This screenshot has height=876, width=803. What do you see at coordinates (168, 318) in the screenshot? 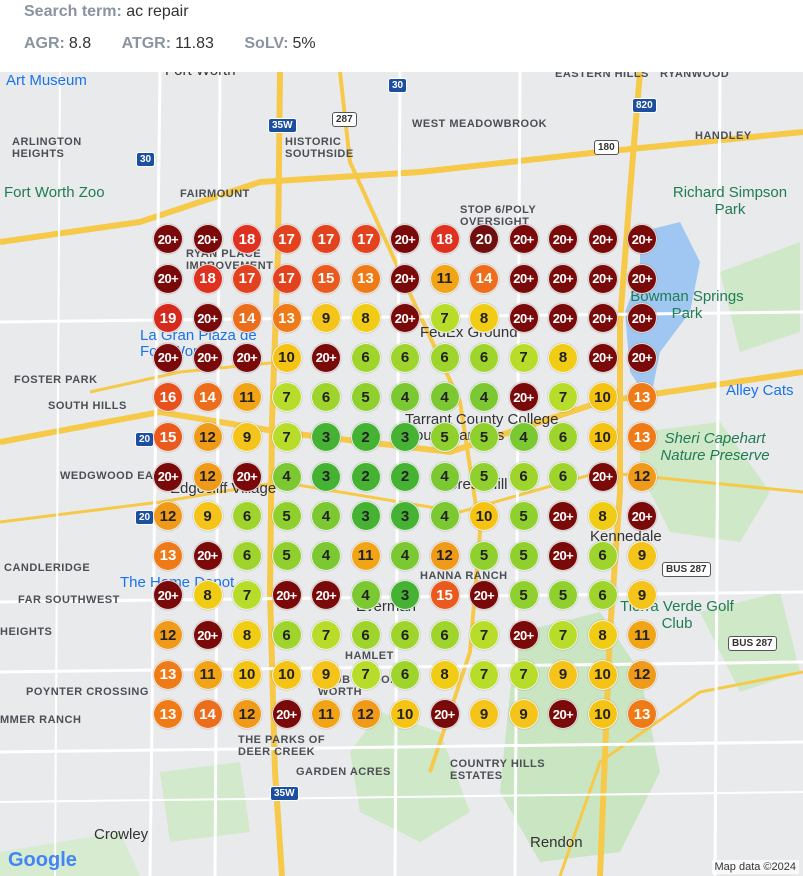
I see `rank-dot: 19` at bounding box center [168, 318].